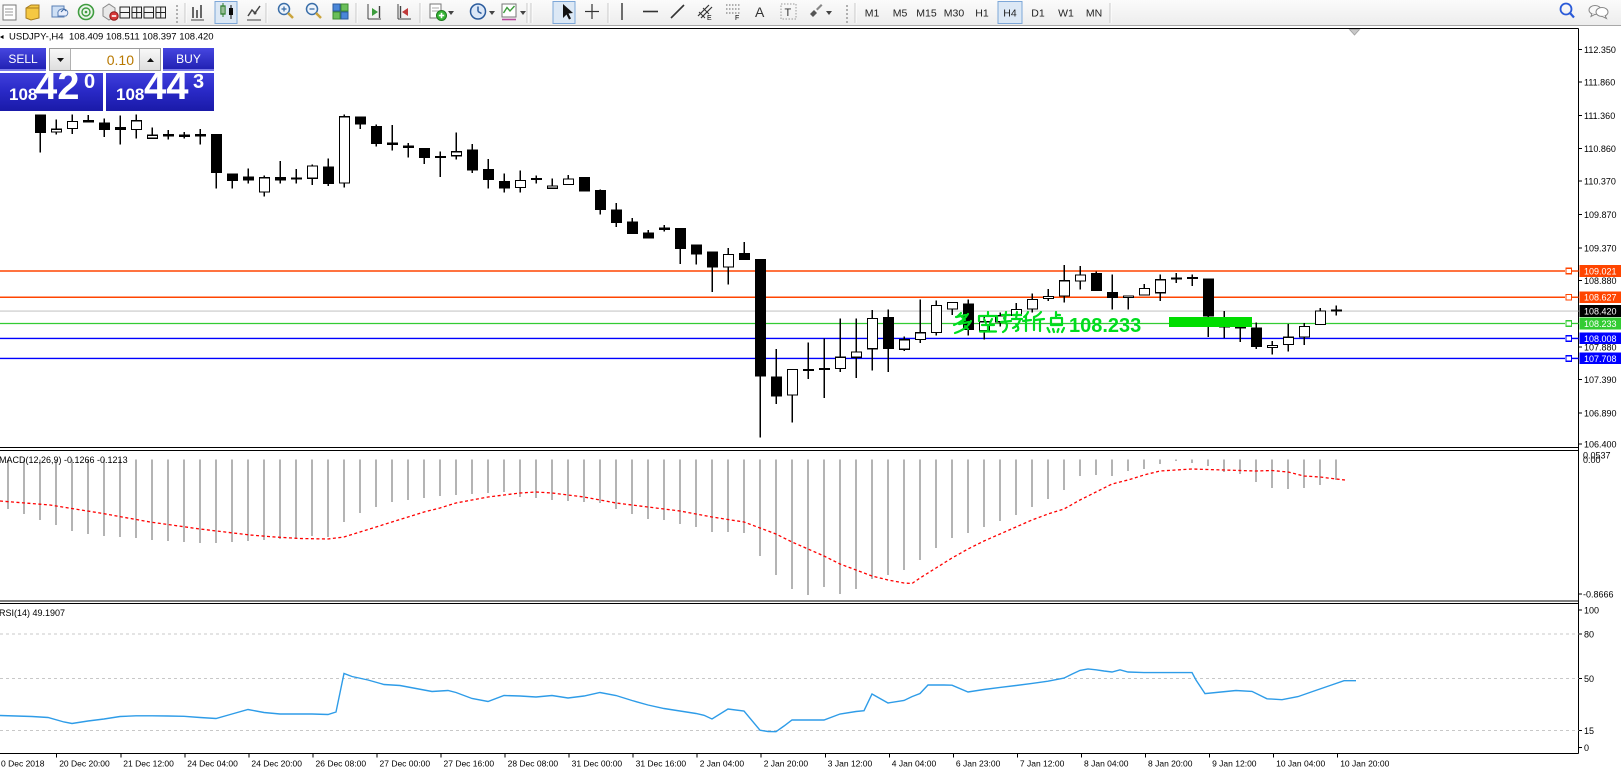 The width and height of the screenshot is (1621, 771). What do you see at coordinates (64, 460) in the screenshot?
I see `svg-text: MACD(12,26,9) -0.1266 -0.1213` at bounding box center [64, 460].